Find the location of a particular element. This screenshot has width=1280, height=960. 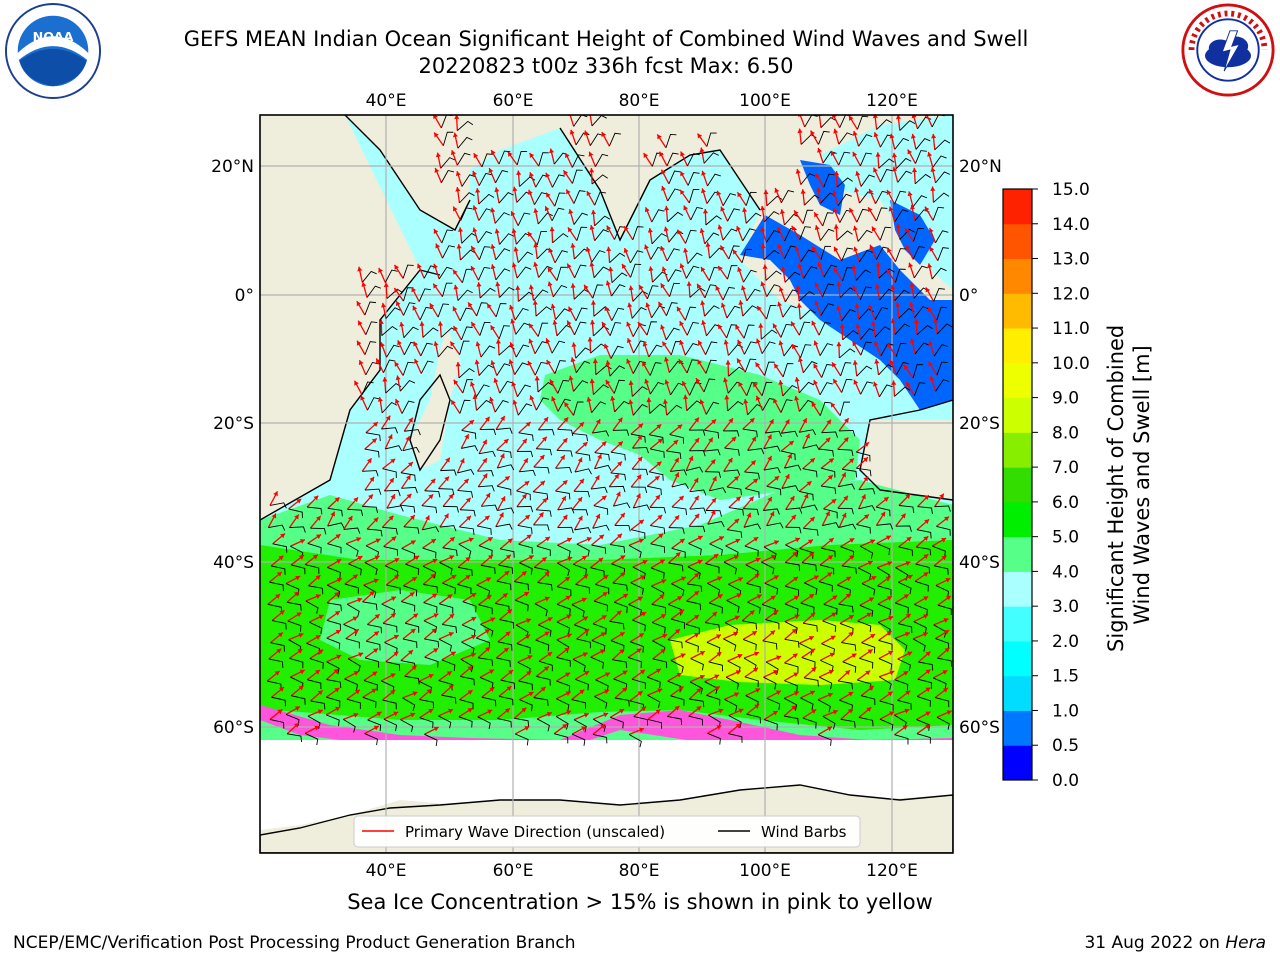

colorbar-tick-label: 8.0 is located at coordinates (1065, 433).